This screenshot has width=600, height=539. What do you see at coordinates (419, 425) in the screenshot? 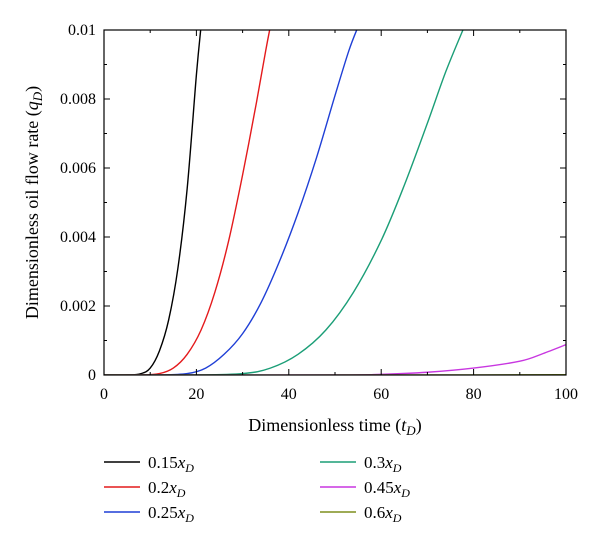
I see `x-axis-label-close: )` at bounding box center [419, 425].